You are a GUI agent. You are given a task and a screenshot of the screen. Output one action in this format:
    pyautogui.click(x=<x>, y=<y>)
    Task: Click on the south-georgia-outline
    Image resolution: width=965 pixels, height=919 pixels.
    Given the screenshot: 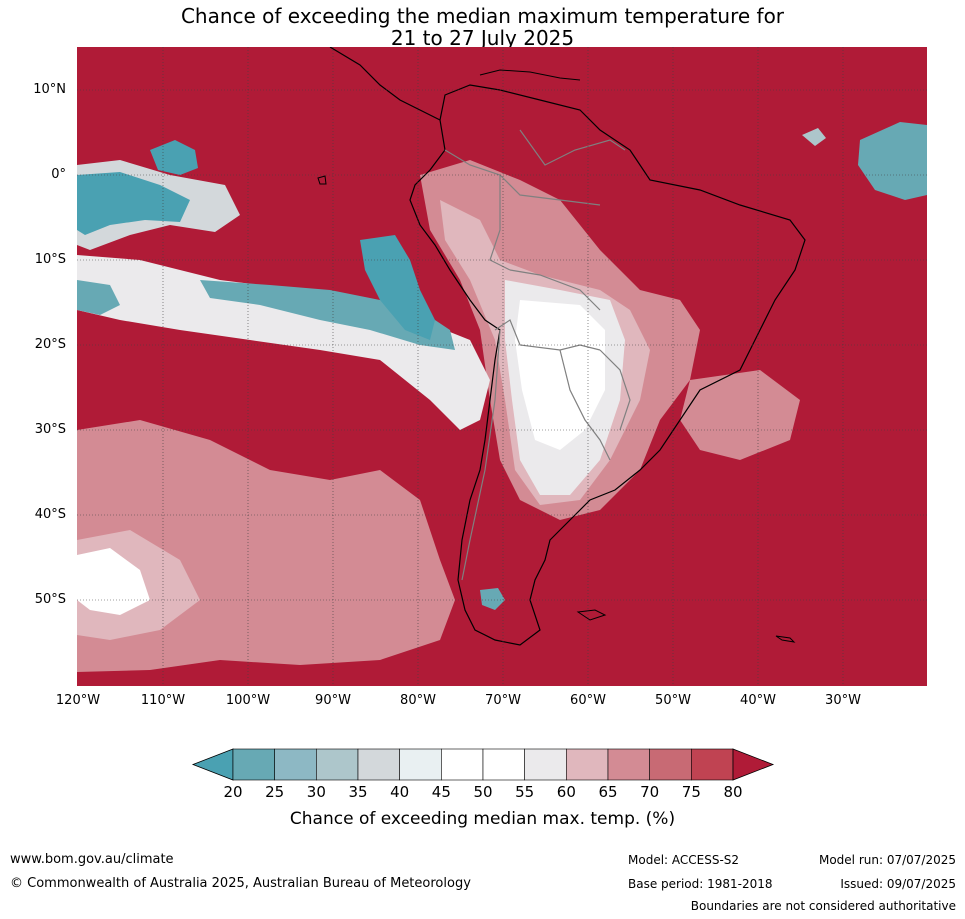 What is the action you would take?
    pyautogui.click(x=785, y=639)
    